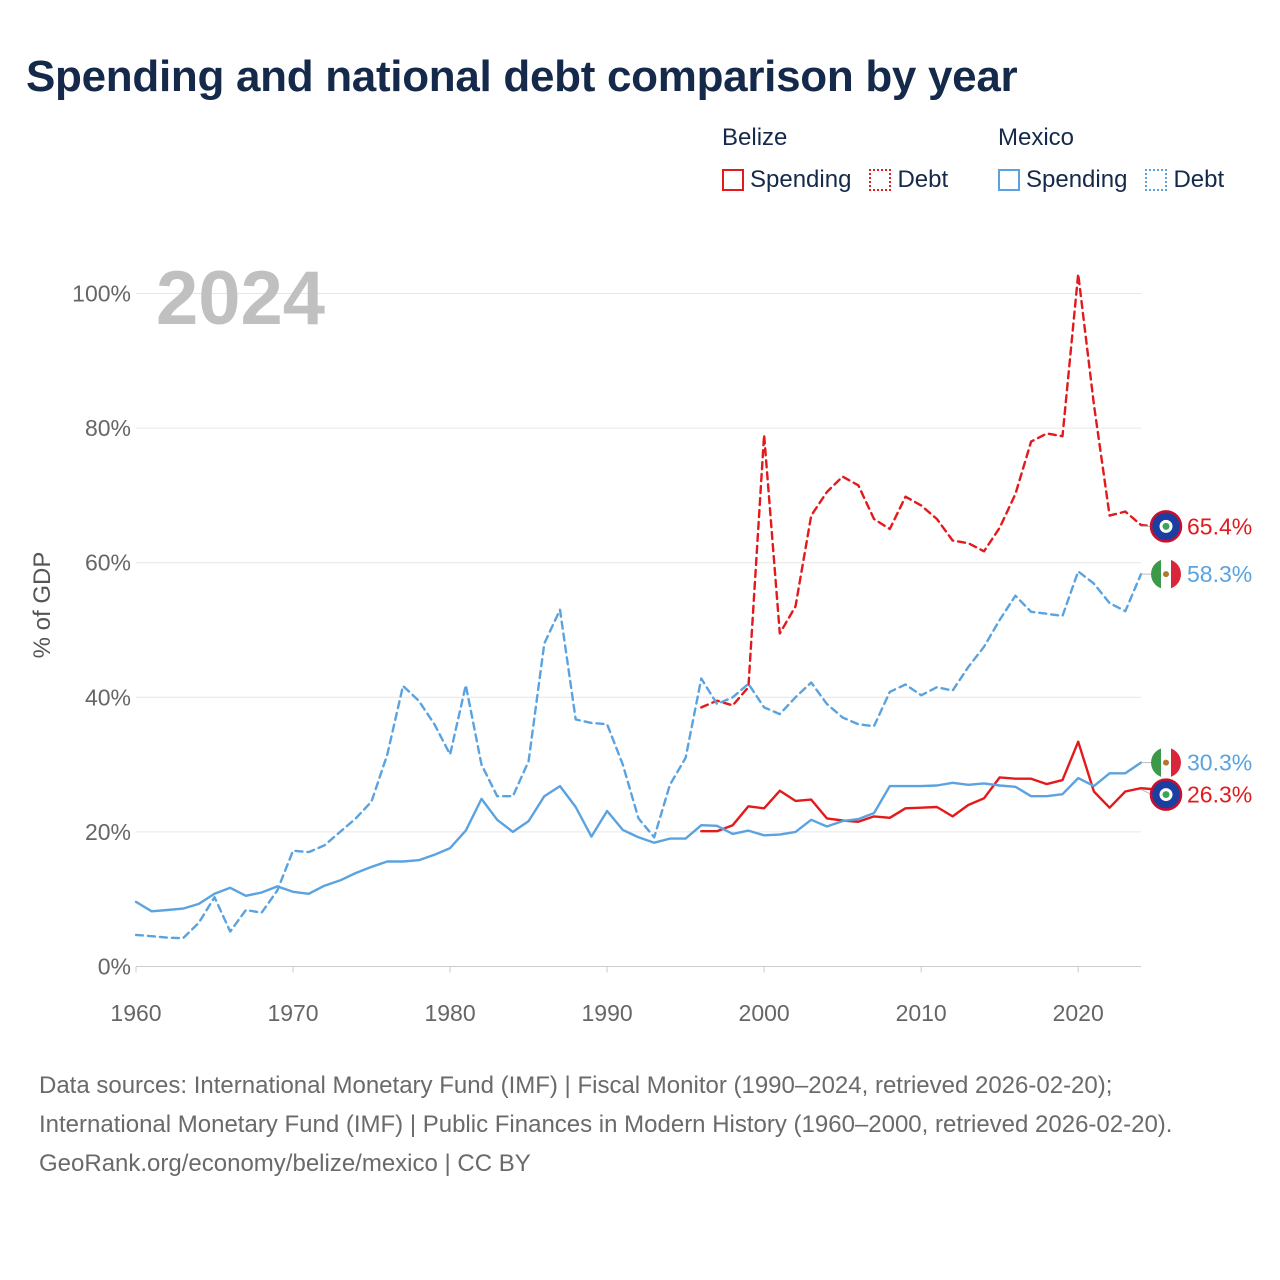 The image size is (1280, 1280). What do you see at coordinates (101, 294) in the screenshot?
I see `y-tick-label: 100%` at bounding box center [101, 294].